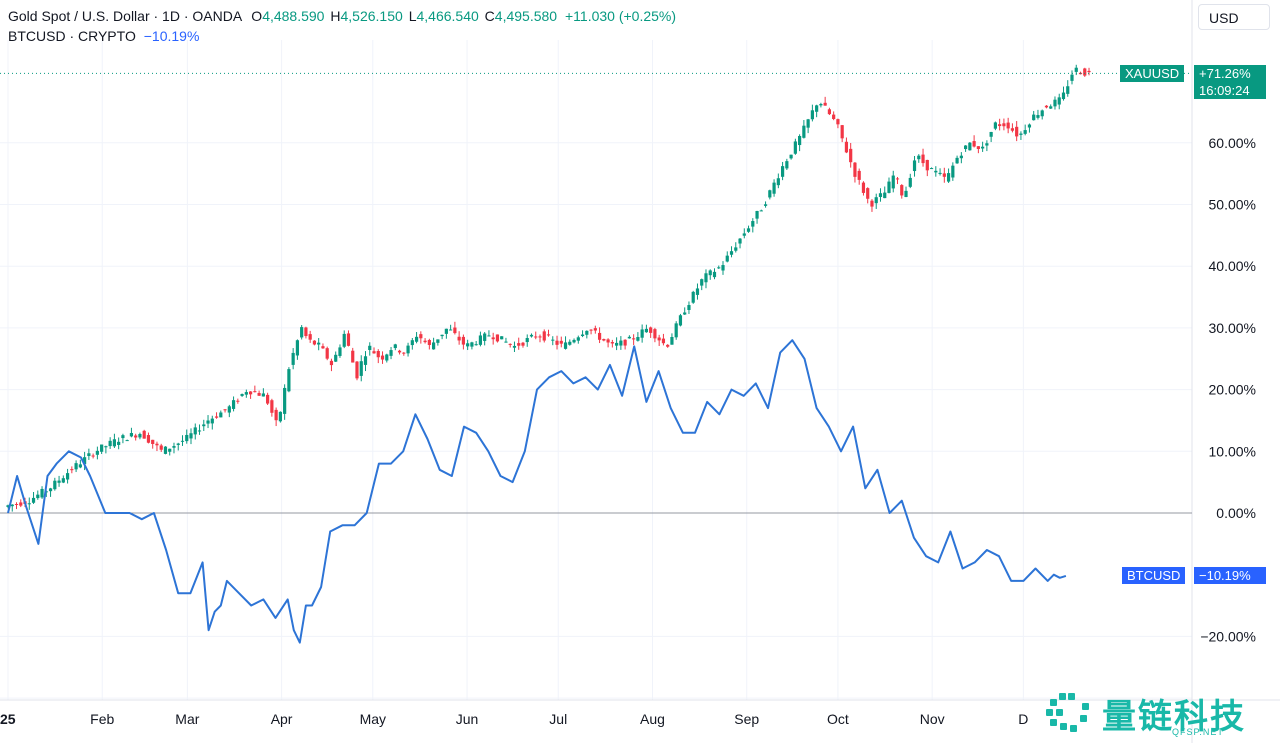 The height and width of the screenshot is (743, 1280). I want to click on open-label: O, so click(257, 16).